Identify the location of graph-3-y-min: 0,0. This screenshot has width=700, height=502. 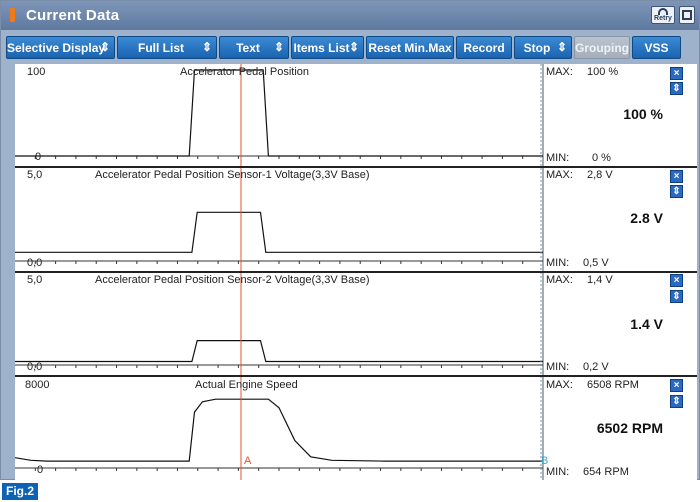
(35, 367).